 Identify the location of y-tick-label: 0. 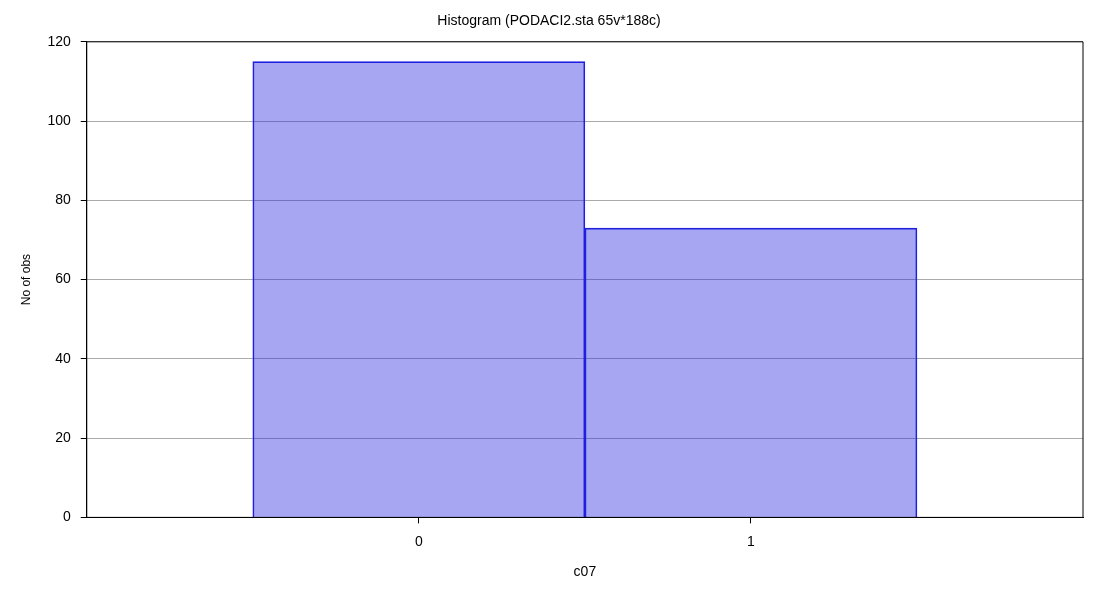
(66, 516).